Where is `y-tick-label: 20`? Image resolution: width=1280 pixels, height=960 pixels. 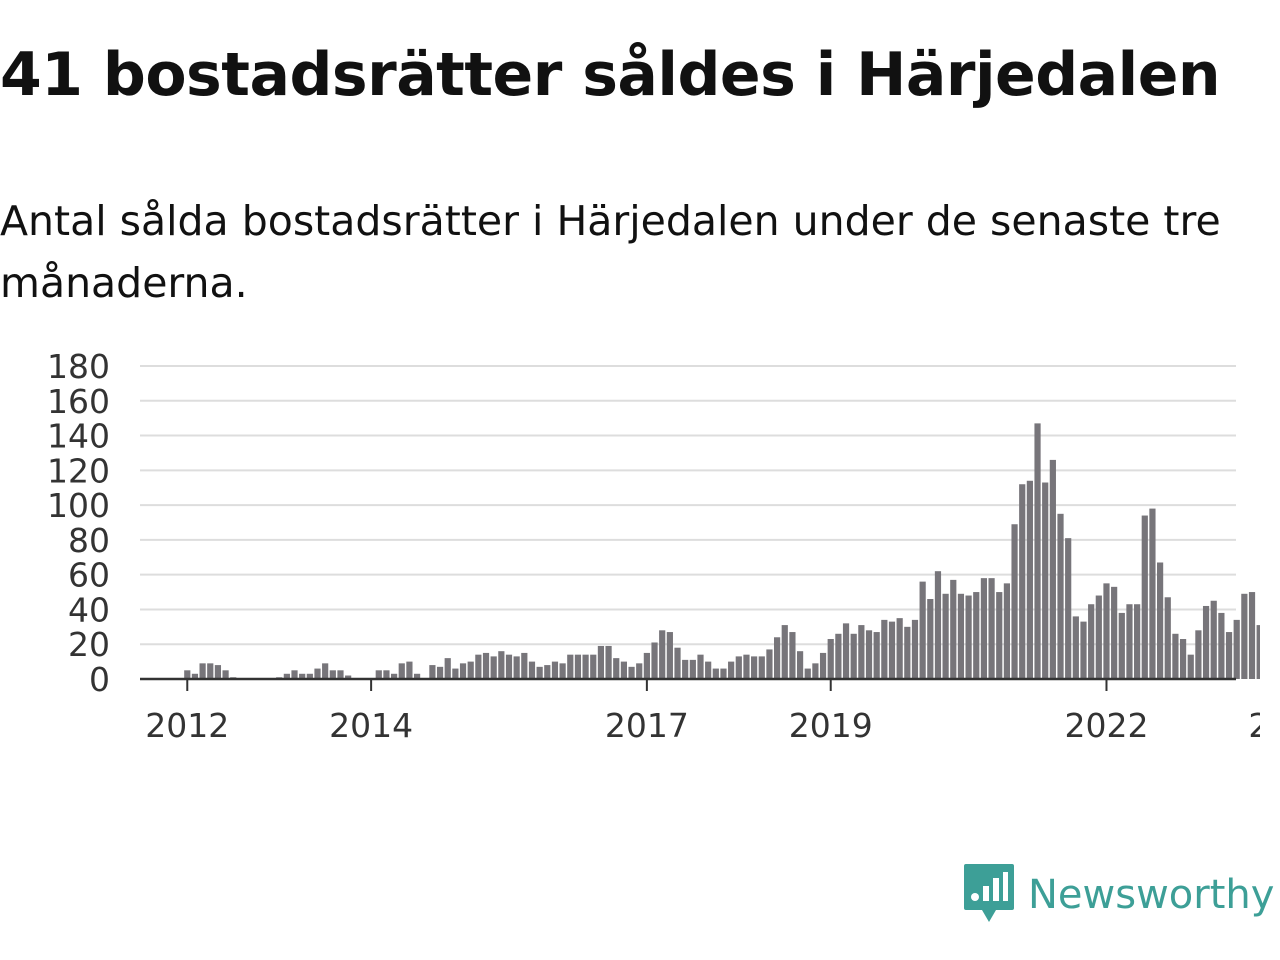
y-tick-label: 20 is located at coordinates (89, 644).